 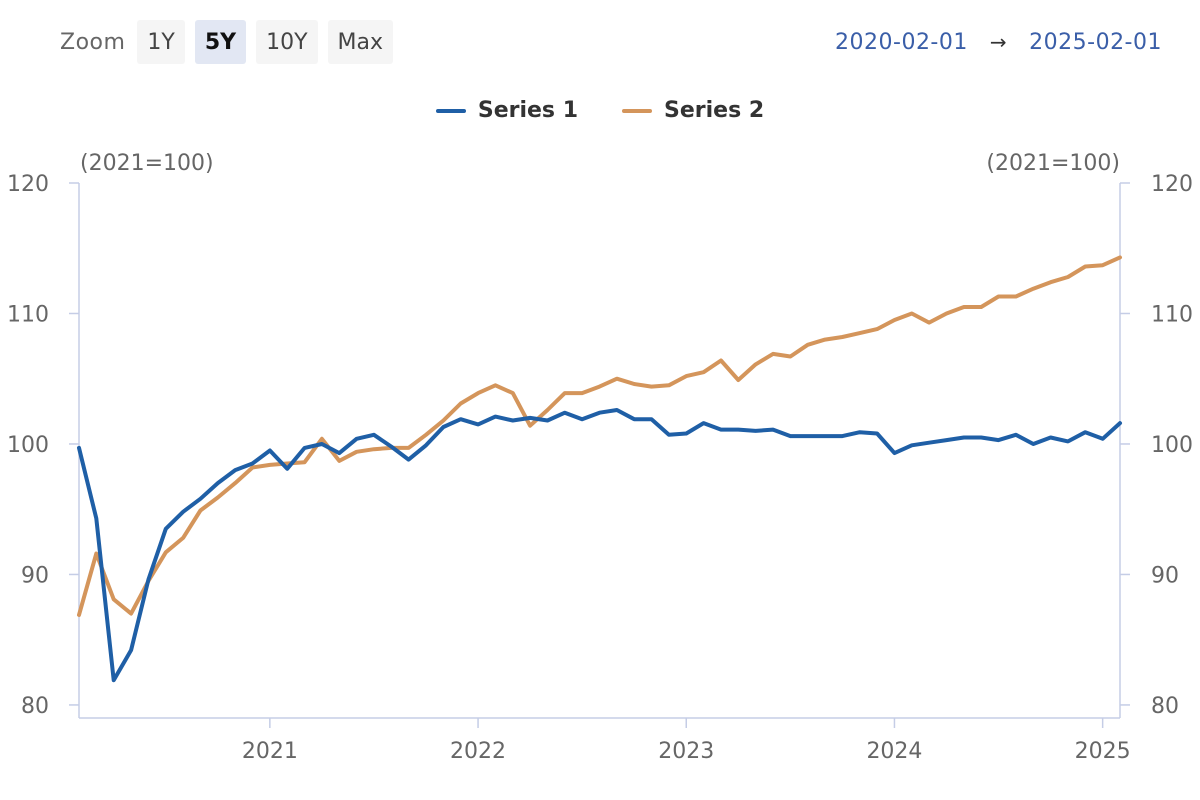 I want to click on left-y-tick-label: 120, so click(x=28, y=184).